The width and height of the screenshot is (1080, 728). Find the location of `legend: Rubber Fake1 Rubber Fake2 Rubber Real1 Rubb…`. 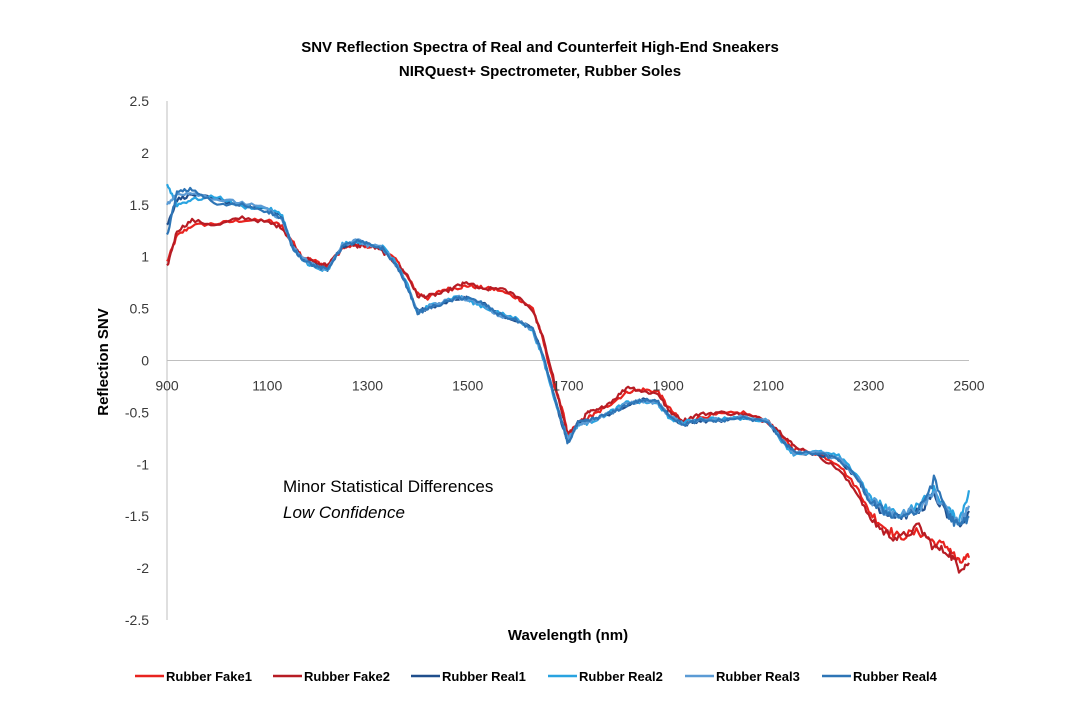

legend: Rubber Fake1 Rubber Fake2 Rubber Real1 Rubb… is located at coordinates (536, 676).